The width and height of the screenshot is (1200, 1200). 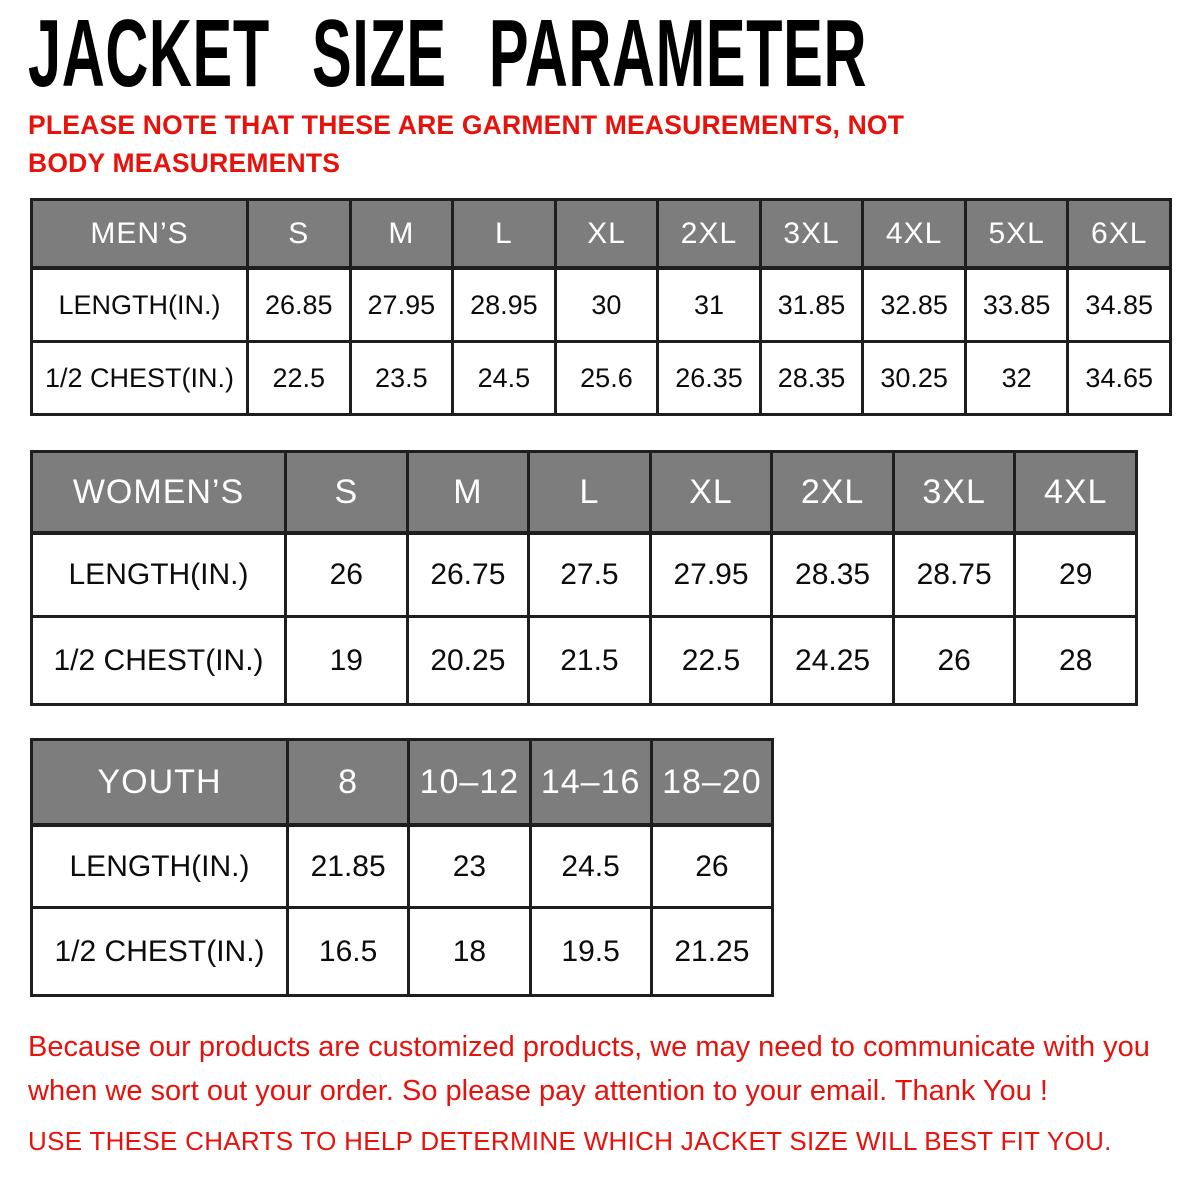 I want to click on measurement-value-cell: 23.5, so click(x=400, y=378).